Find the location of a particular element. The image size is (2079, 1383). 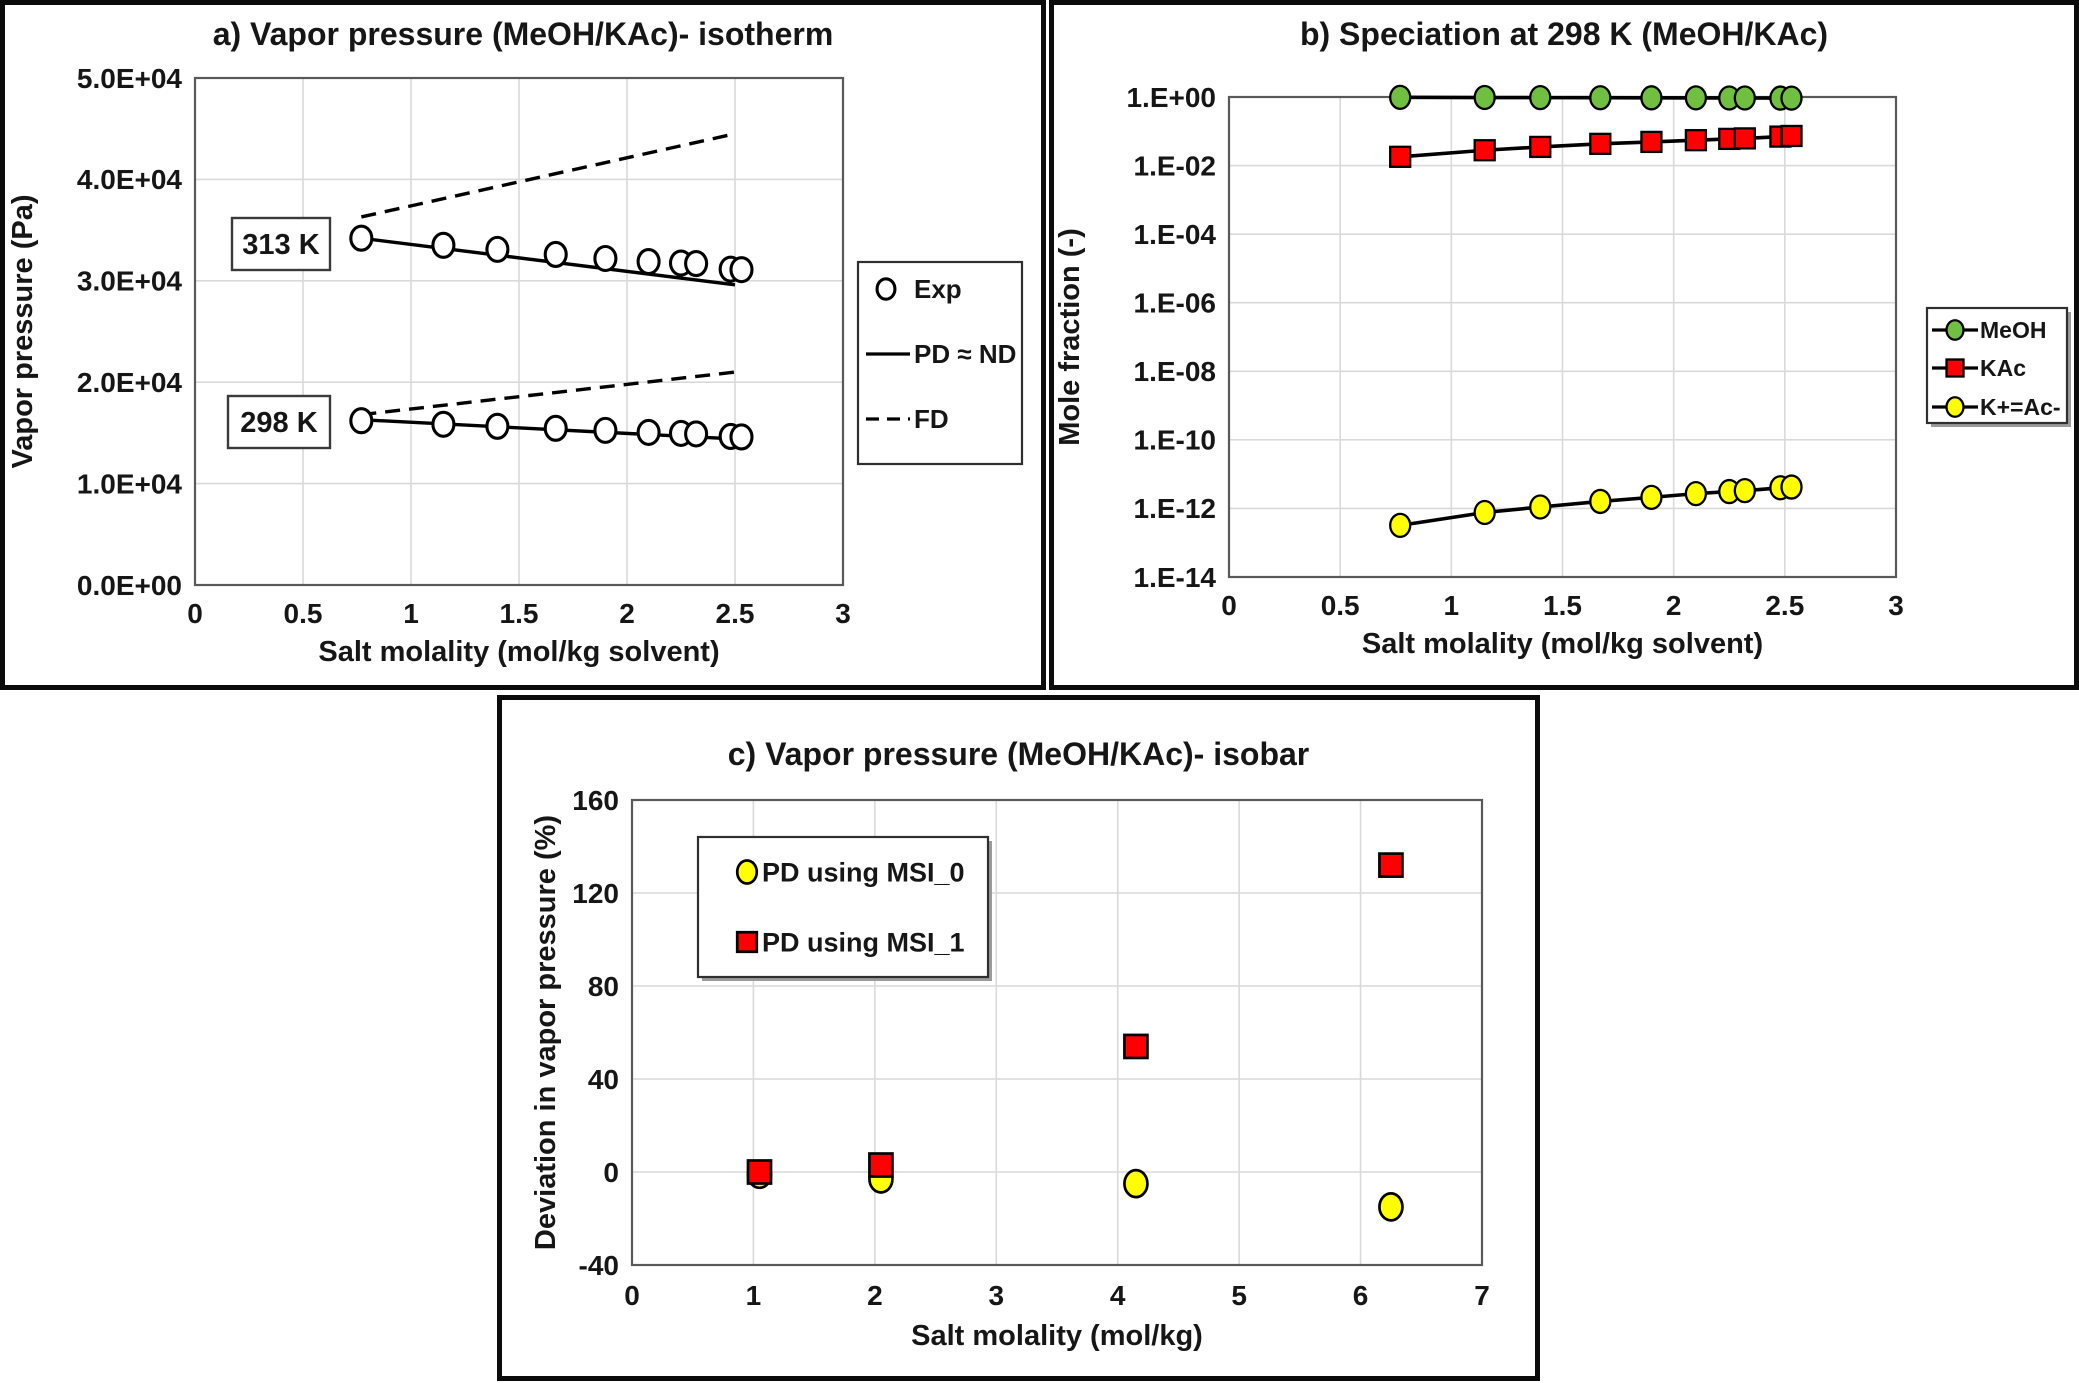

series-exp-313-k is located at coordinates (551, 254).